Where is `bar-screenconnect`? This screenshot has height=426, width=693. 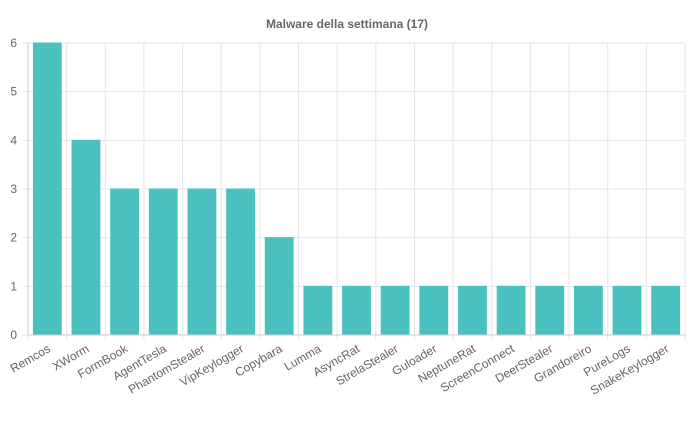 bar-screenconnect is located at coordinates (511, 310).